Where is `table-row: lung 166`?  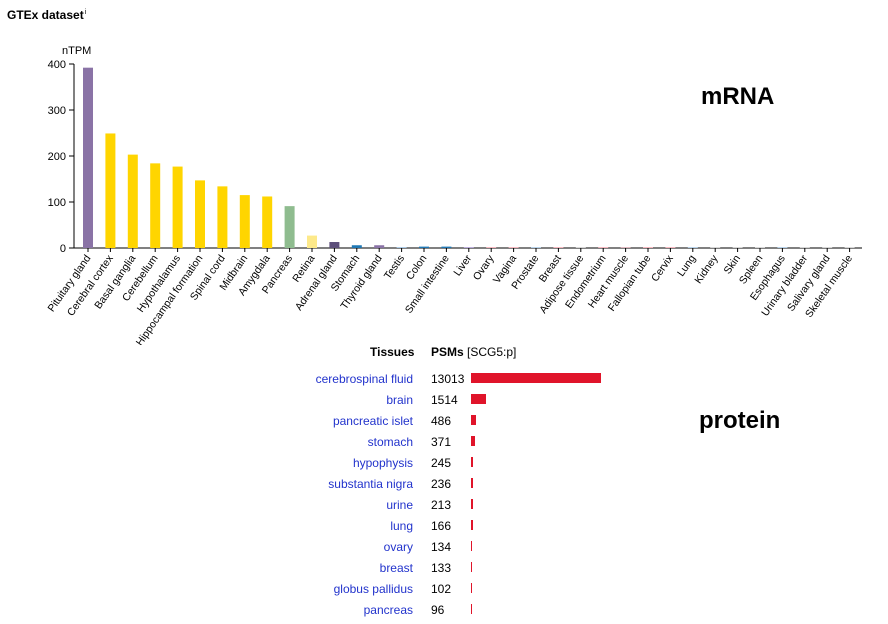 table-row: lung 166 is located at coordinates (460, 529).